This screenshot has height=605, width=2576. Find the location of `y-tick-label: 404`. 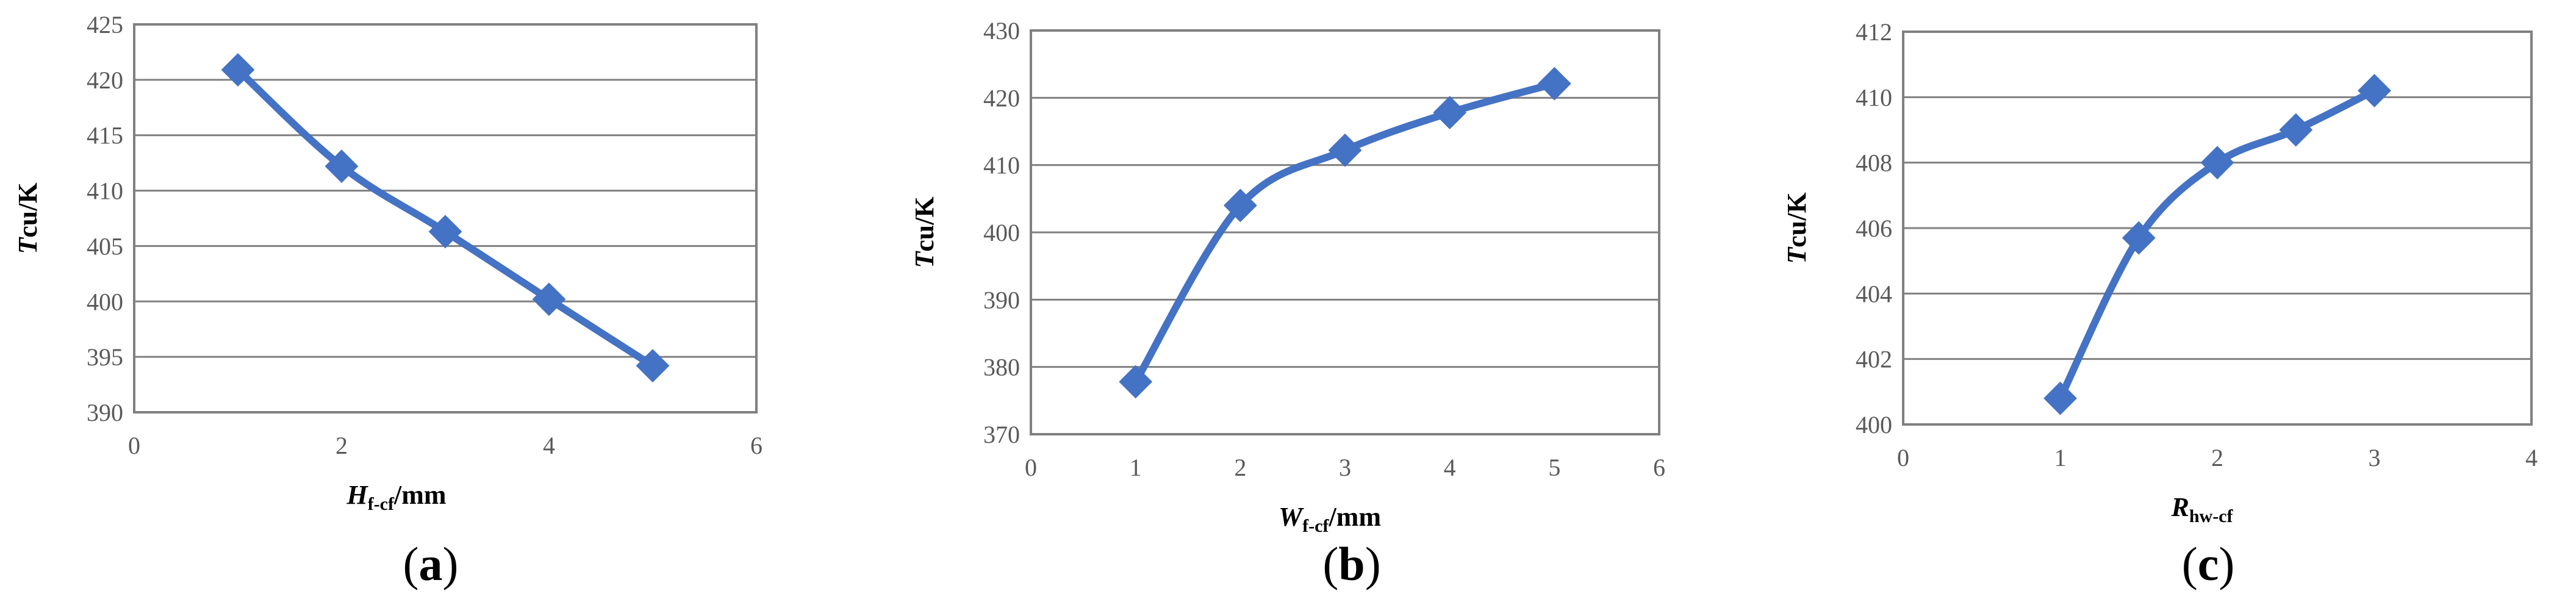

y-tick-label: 404 is located at coordinates (1874, 293).